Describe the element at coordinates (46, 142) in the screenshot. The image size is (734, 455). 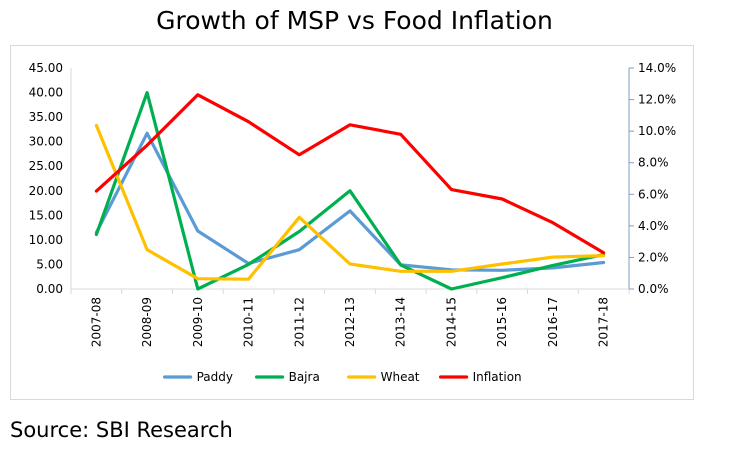
I see `y-tick-label: 30.00` at that location.